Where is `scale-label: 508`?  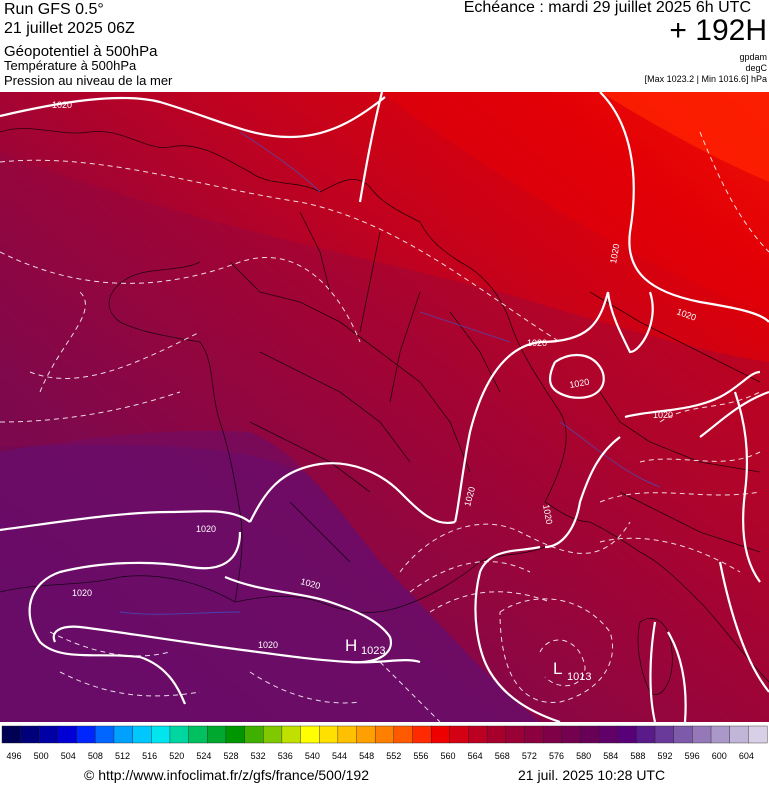 scale-label: 508 is located at coordinates (95, 756).